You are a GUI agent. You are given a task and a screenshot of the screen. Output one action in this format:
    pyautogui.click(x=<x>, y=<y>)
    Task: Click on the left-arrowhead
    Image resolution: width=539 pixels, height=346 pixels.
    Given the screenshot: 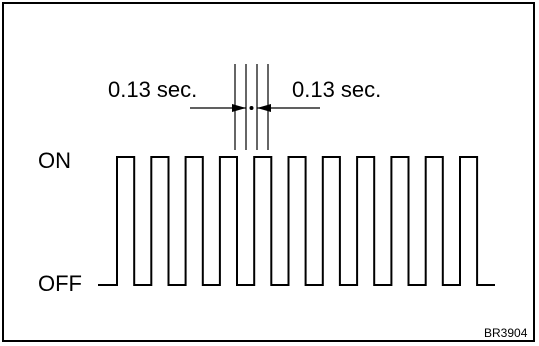 What is the action you would take?
    pyautogui.click(x=239, y=108)
    